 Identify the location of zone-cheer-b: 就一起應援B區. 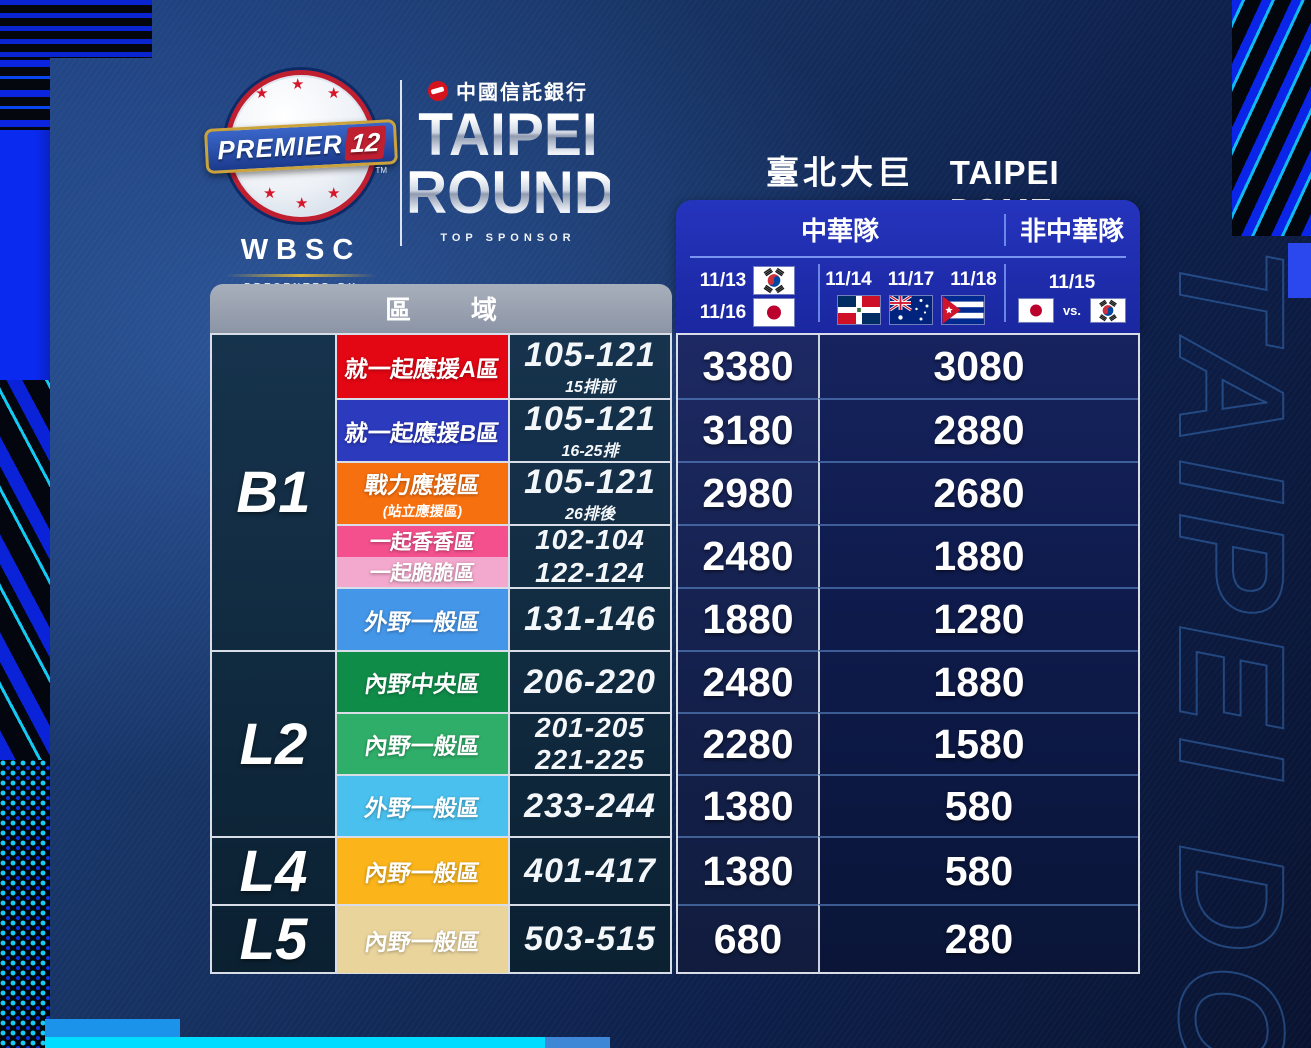
(421, 429).